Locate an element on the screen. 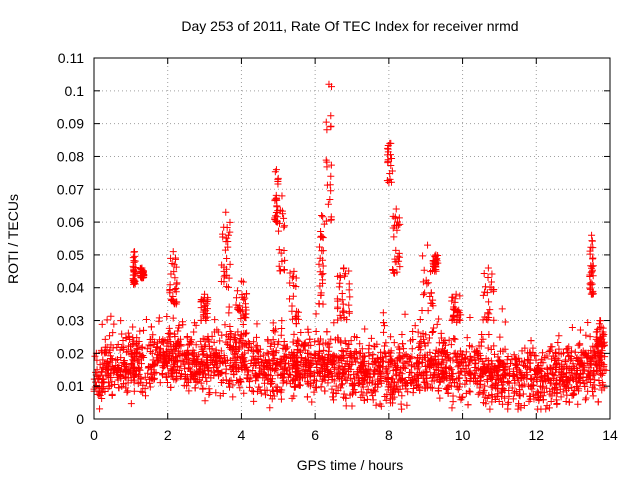 The image size is (640, 480). y-tick-label: 0.06 is located at coordinates (70, 222).